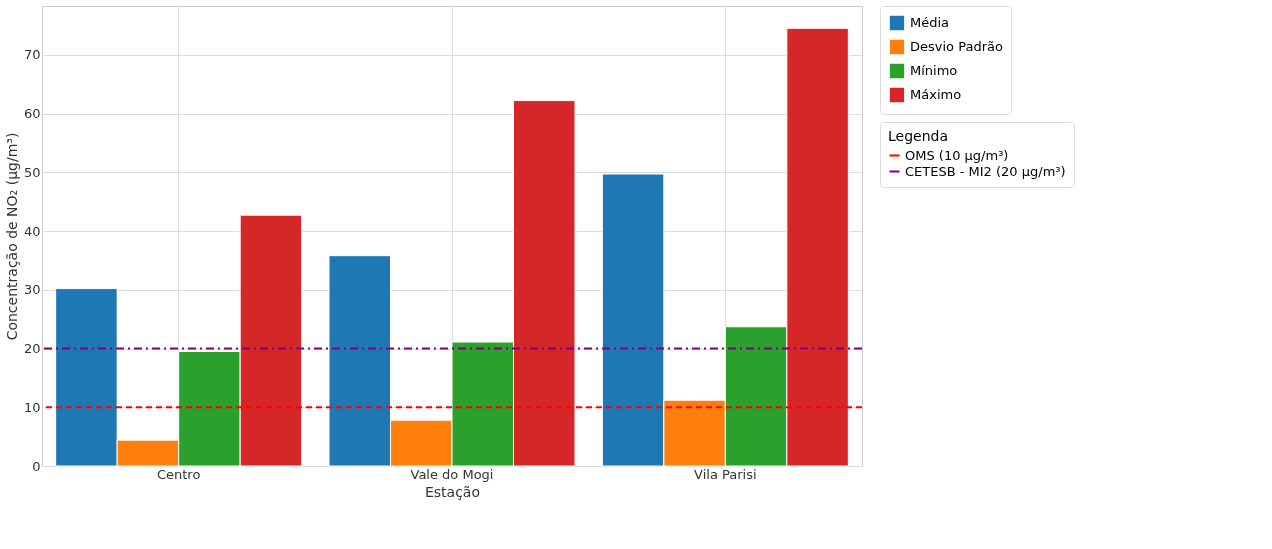  I want to click on legend-label: Mínimo, so click(934, 70).